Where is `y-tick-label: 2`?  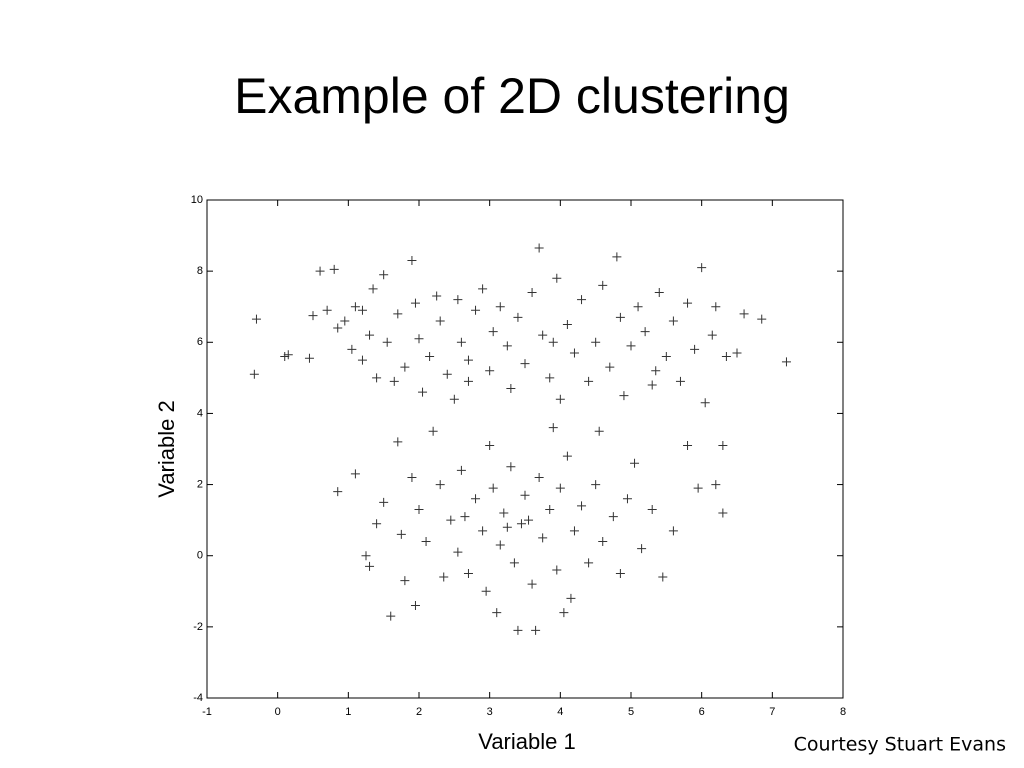 y-tick-label: 2 is located at coordinates (200, 484).